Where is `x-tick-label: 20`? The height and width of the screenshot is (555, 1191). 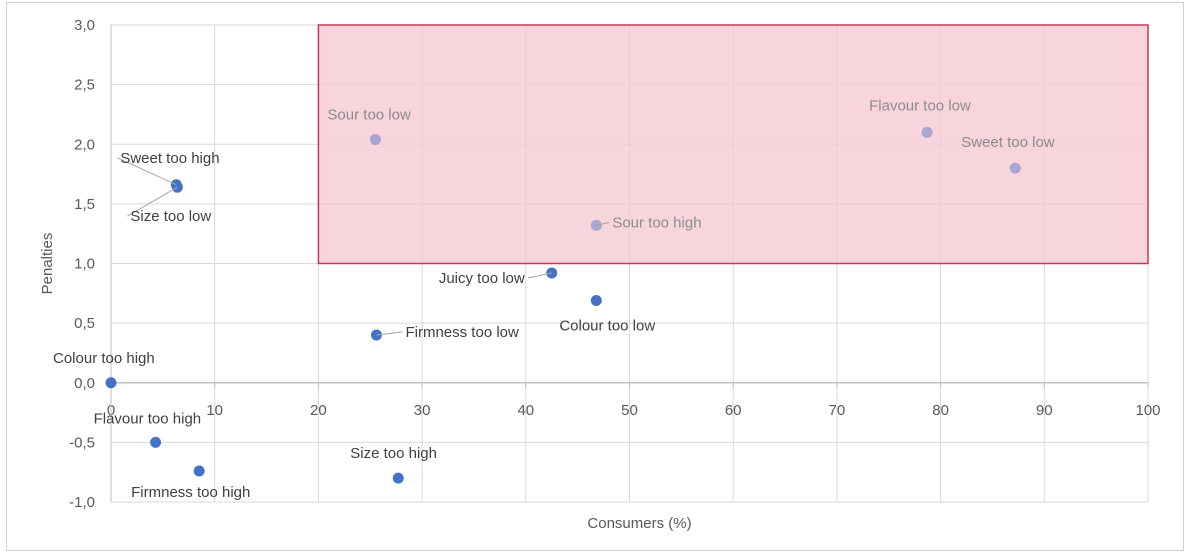 x-tick-label: 20 is located at coordinates (318, 410).